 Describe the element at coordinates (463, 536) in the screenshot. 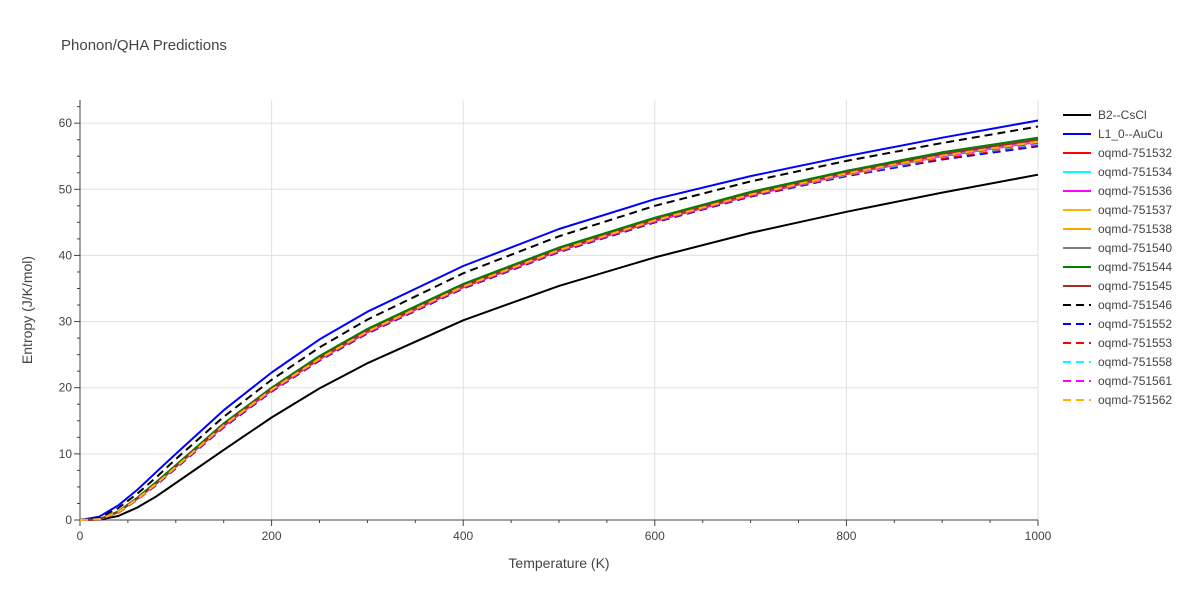

I see `x-tick-label: 400` at that location.